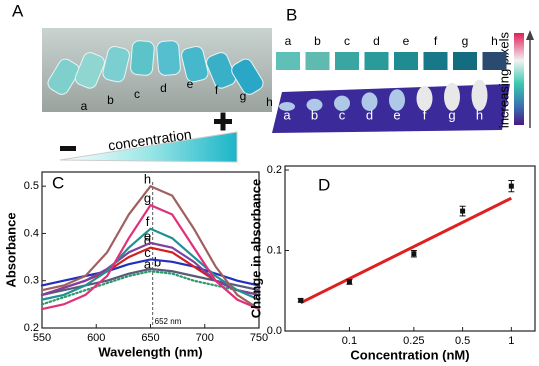  What do you see at coordinates (223, 121) in the screenshot?
I see `plus-sign` at bounding box center [223, 121].